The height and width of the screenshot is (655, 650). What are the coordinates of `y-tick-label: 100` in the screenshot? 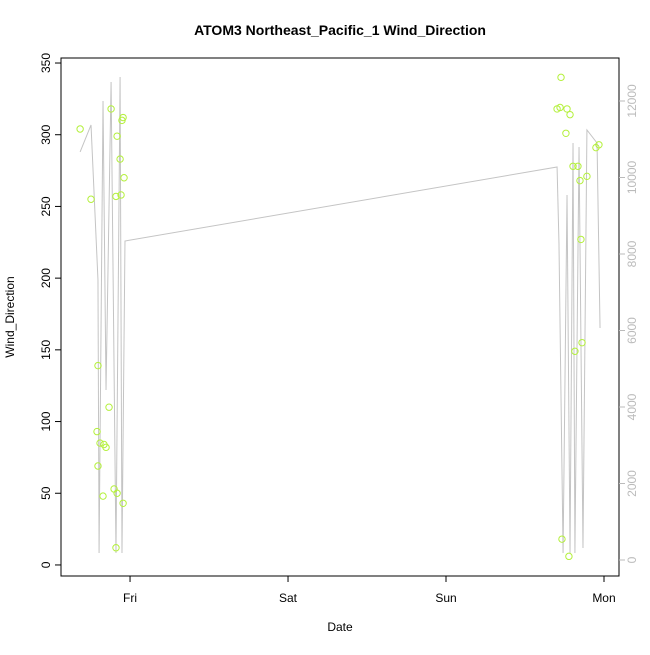 It's located at (46, 421).